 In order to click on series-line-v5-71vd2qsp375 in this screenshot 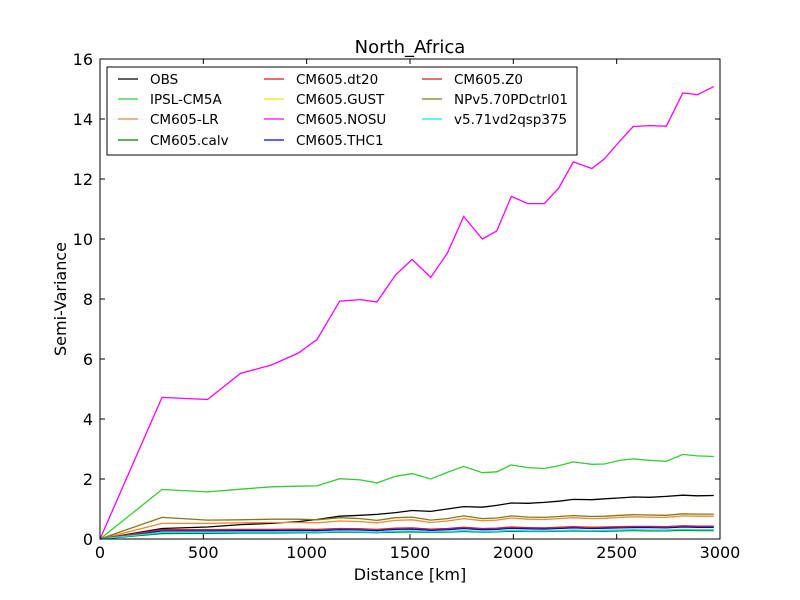, I will do `click(406, 534)`.